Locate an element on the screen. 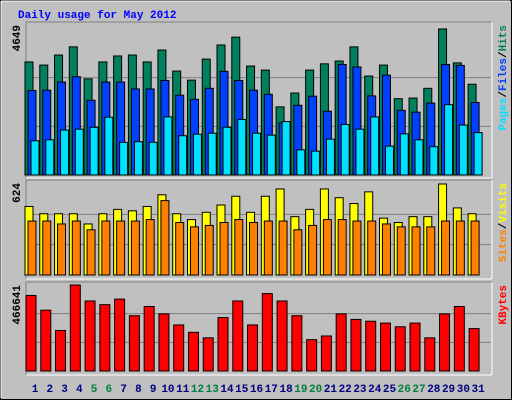 This screenshot has height=400, width=512. legend-entry: Pages is located at coordinates (504, 114).